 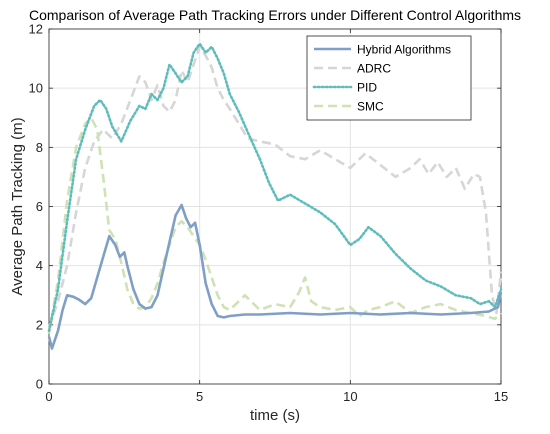 I want to click on x-tick-label: 5, so click(x=199, y=396).